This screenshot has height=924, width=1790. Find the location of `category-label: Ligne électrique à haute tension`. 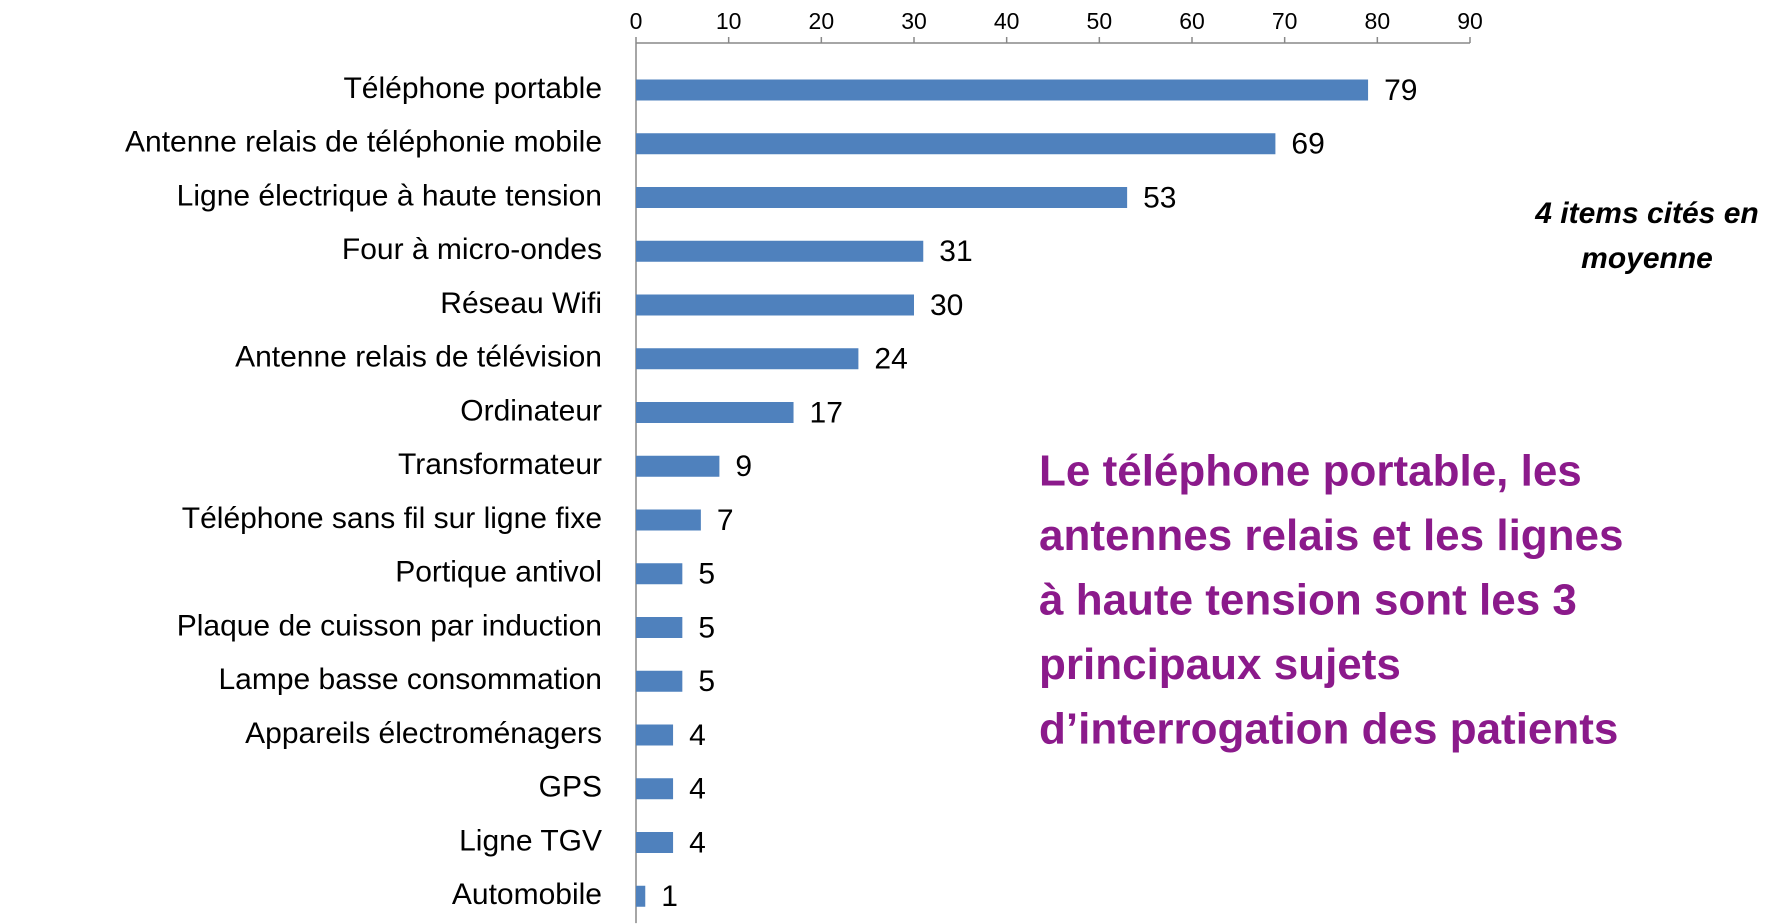

category-label: Ligne électrique à haute tension is located at coordinates (389, 195).